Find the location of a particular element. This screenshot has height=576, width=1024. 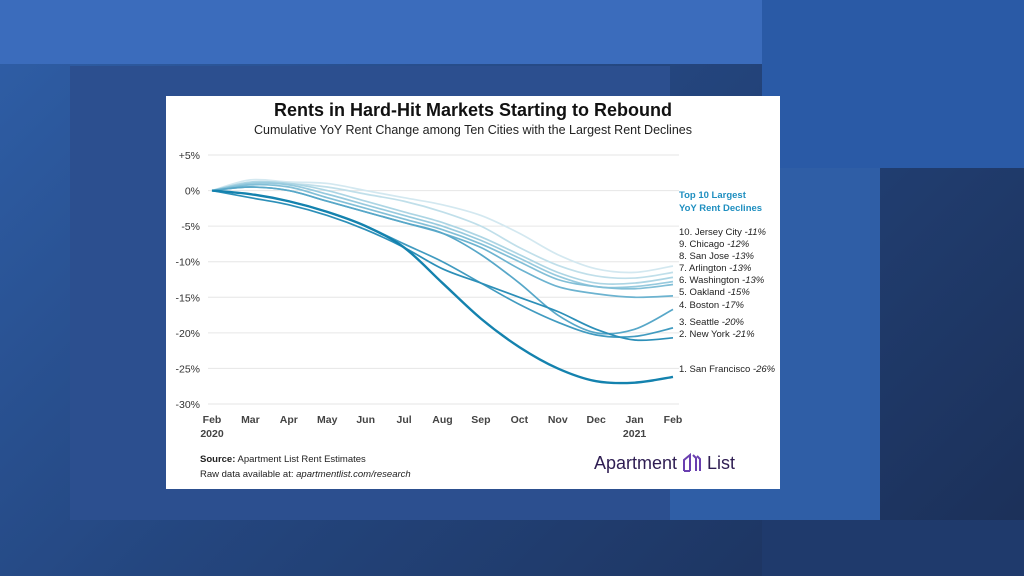

legend-value: -15% is located at coordinates (739, 292).